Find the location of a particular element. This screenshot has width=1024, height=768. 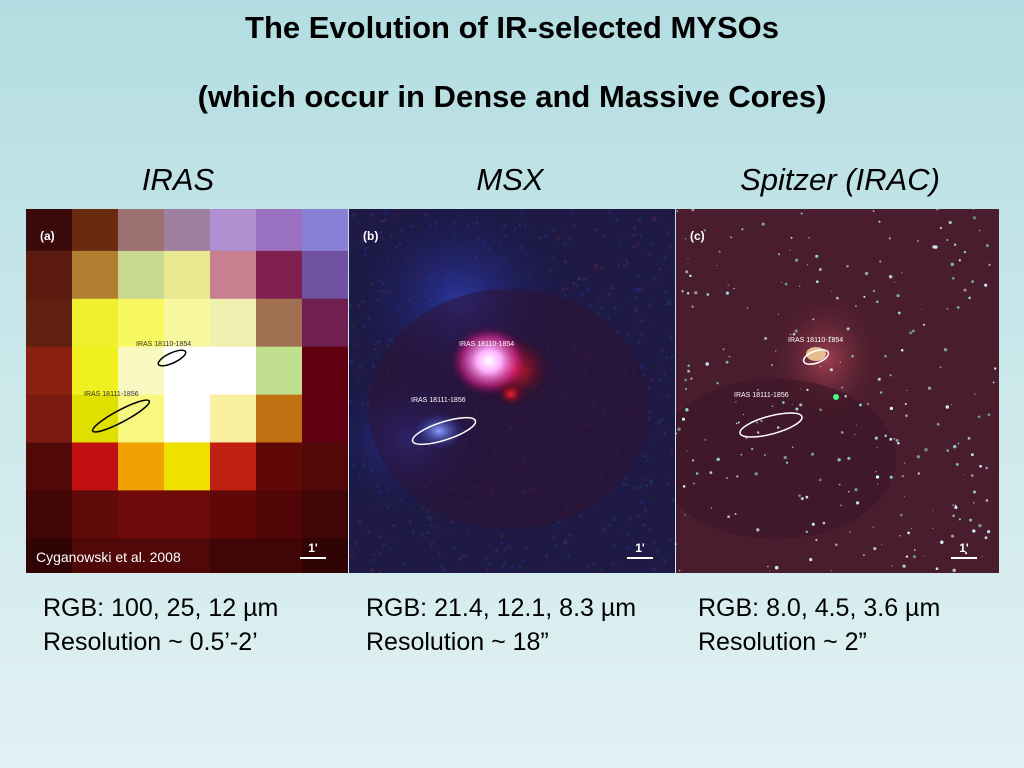

msx-source-b-label: IRAS 18111-1856 is located at coordinates (438, 400).